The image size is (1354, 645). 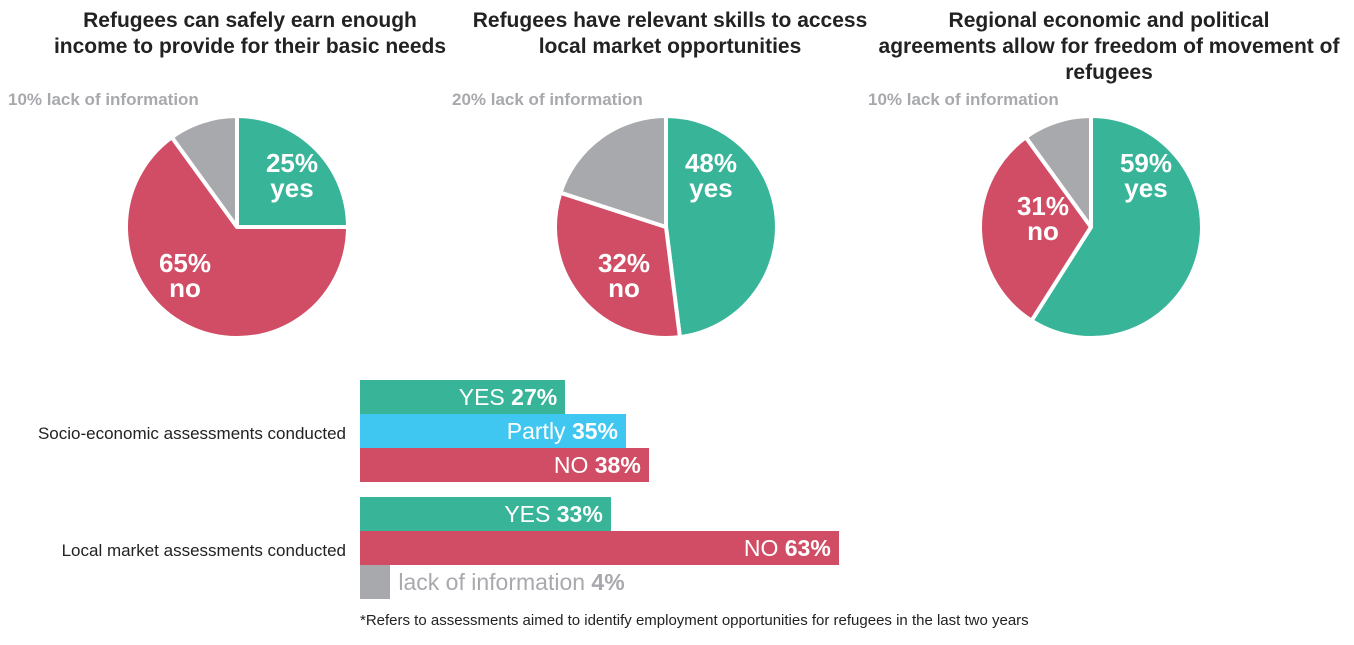 What do you see at coordinates (375, 582) in the screenshot?
I see `bar-group-2-bar-nodata` at bounding box center [375, 582].